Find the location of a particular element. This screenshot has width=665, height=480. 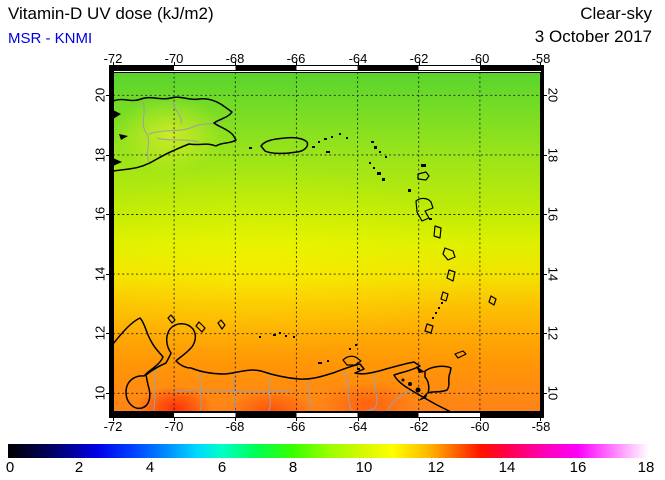

colorbar-tick-label: 6 is located at coordinates (222, 467).